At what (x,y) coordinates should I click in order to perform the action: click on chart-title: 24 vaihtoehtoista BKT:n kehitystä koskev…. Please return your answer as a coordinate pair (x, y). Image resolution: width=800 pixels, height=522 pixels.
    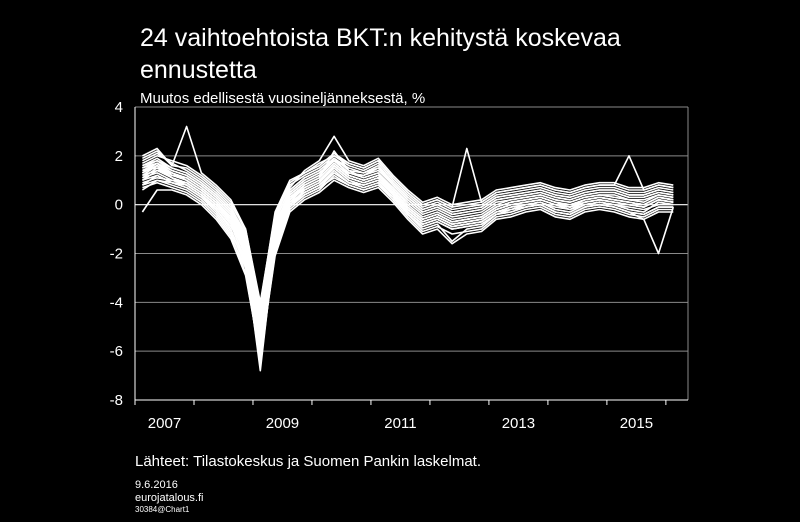
    Looking at the image, I should click on (380, 54).